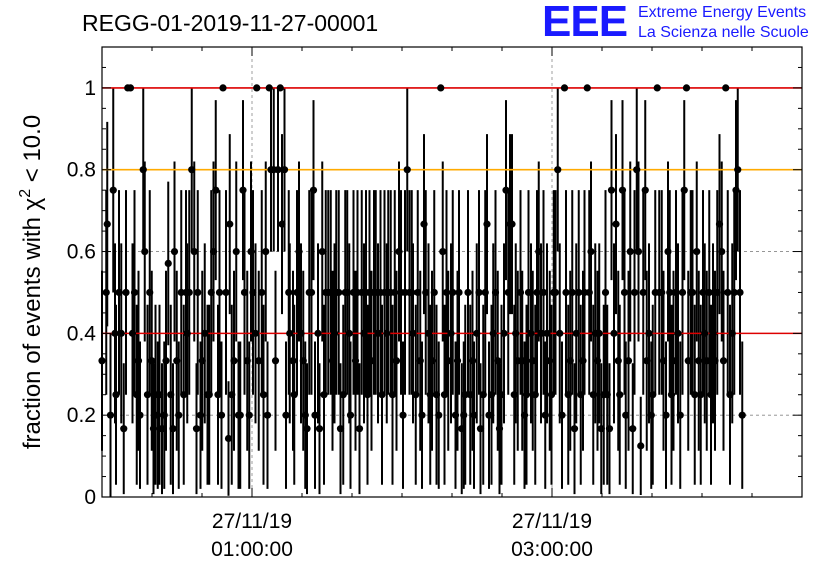 This screenshot has height=572, width=836. I want to click on x-tick-label-date: 27/11/19, so click(252, 521).